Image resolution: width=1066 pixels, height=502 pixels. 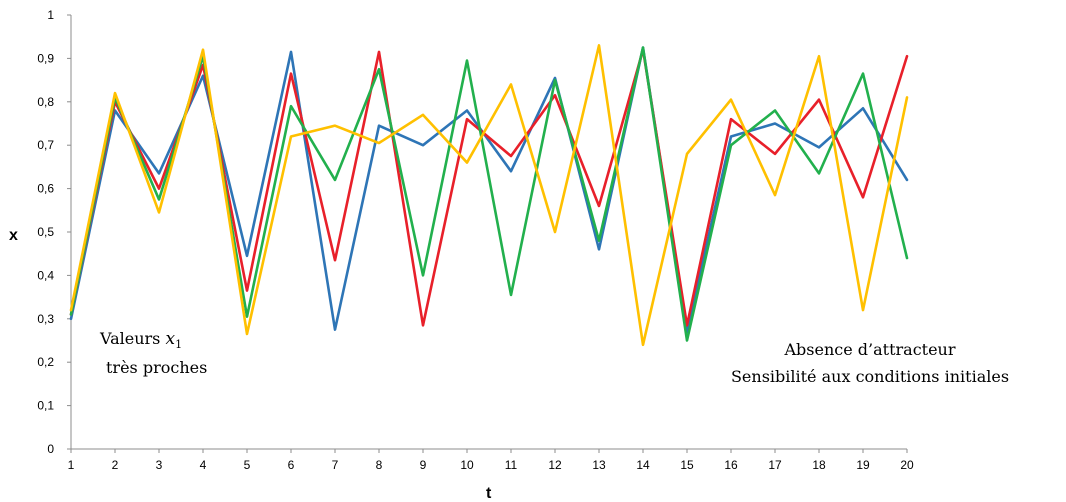 I want to click on x-tick-label: 5, so click(x=247, y=465).